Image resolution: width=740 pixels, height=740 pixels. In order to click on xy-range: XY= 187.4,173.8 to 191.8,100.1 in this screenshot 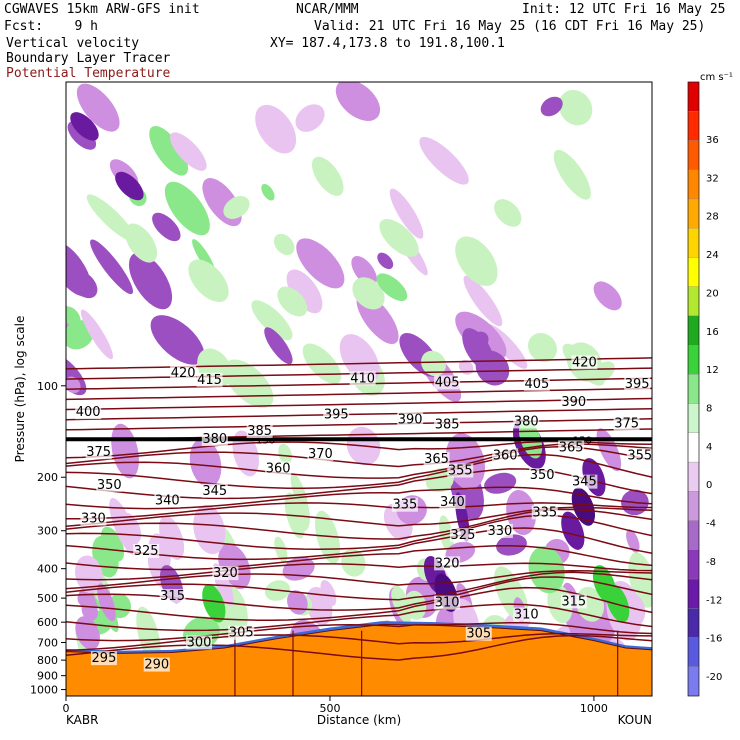, I will do `click(387, 43)`.